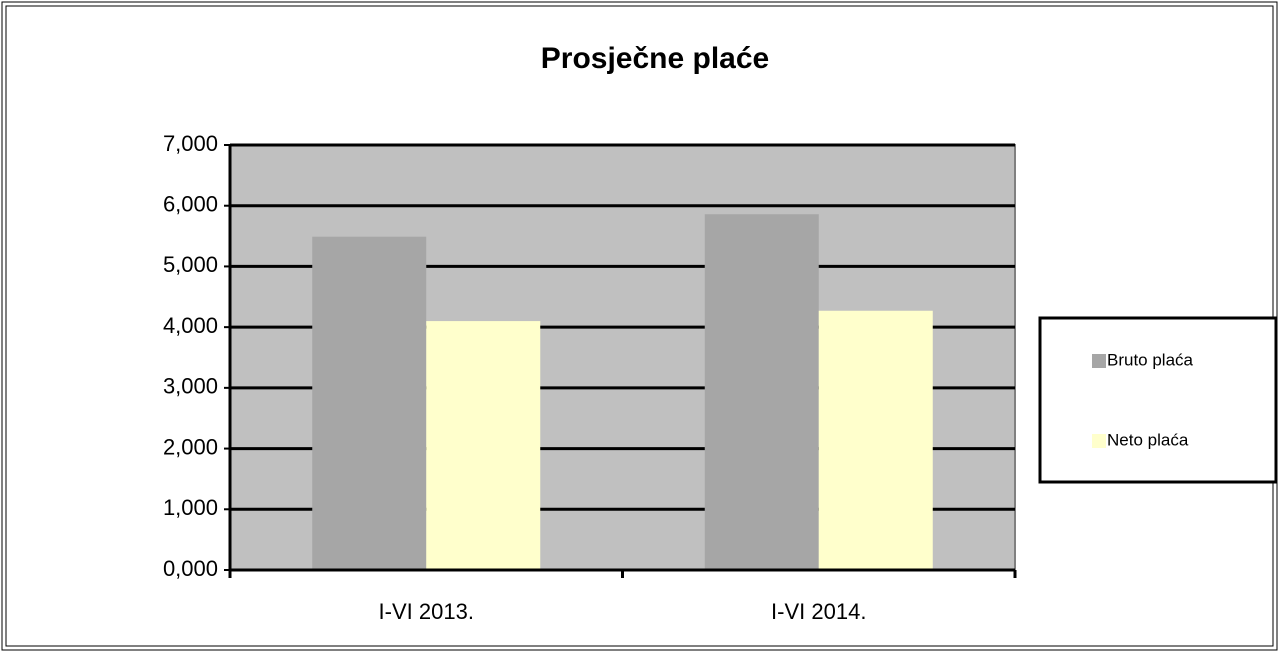 The width and height of the screenshot is (1279, 652). I want to click on x-tick-label: I-VI 2013., so click(426, 611).